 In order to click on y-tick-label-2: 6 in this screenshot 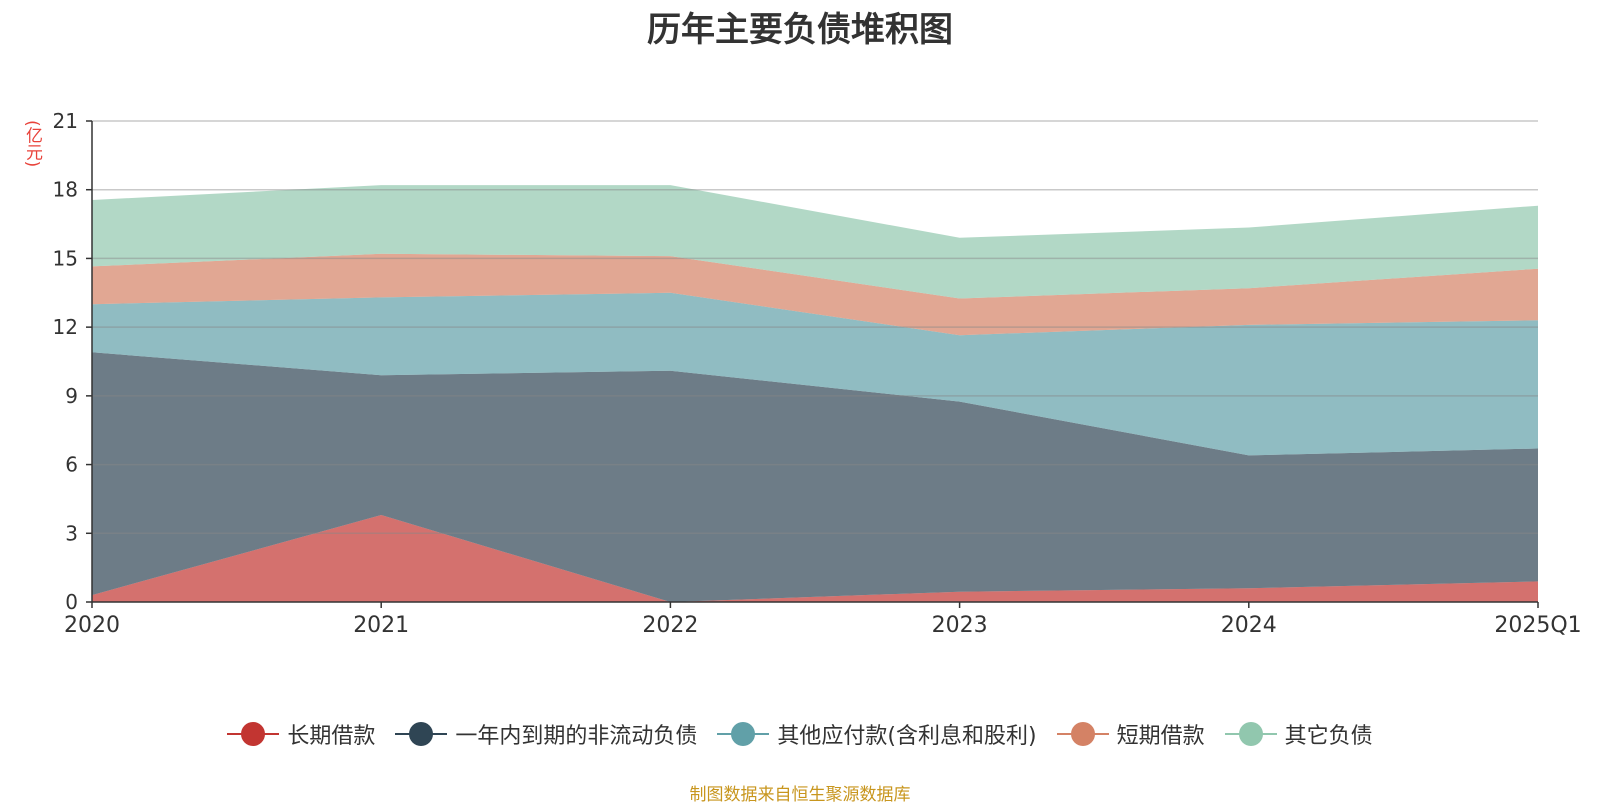, I will do `click(71, 465)`.